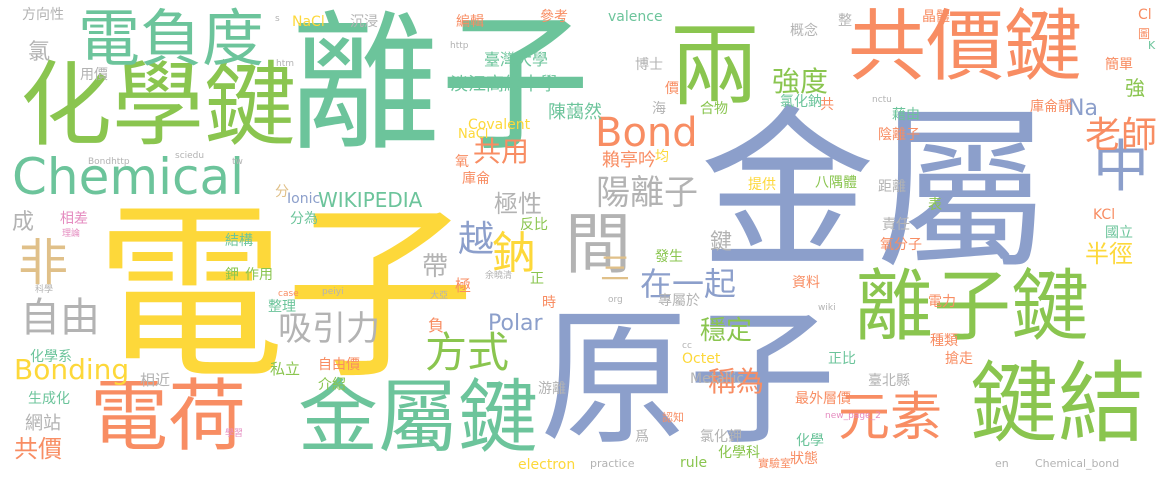  Describe the element at coordinates (364, 22) in the screenshot. I see `word: 沉浸` at that location.